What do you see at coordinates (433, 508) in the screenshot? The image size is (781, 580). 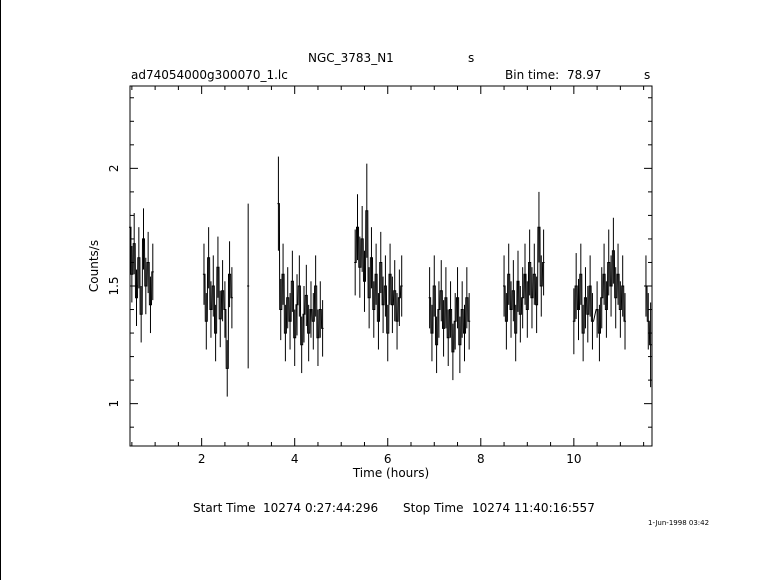 I see `stop-time-label: Stop Time` at bounding box center [433, 508].